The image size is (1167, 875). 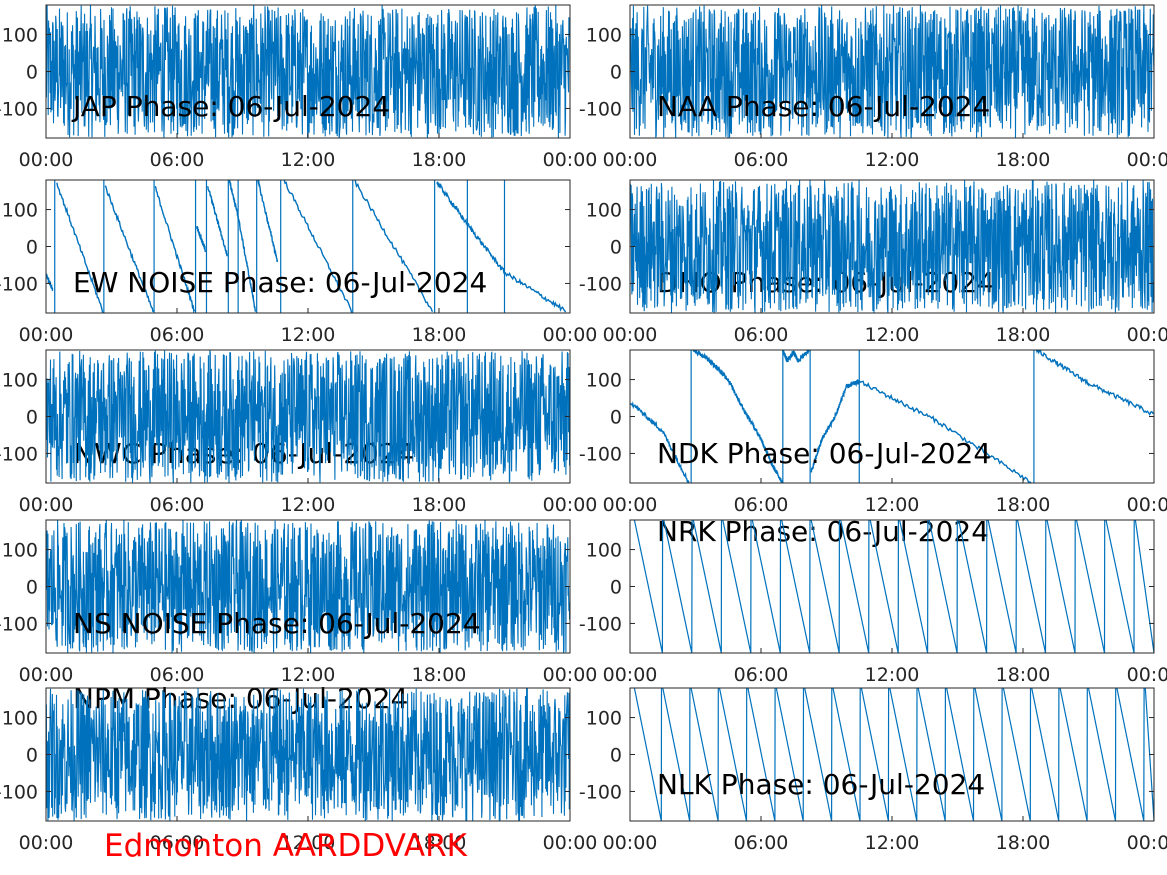 I want to click on panel-title: EW NOISE Phase: 06-Jul-2024, so click(x=280, y=282).